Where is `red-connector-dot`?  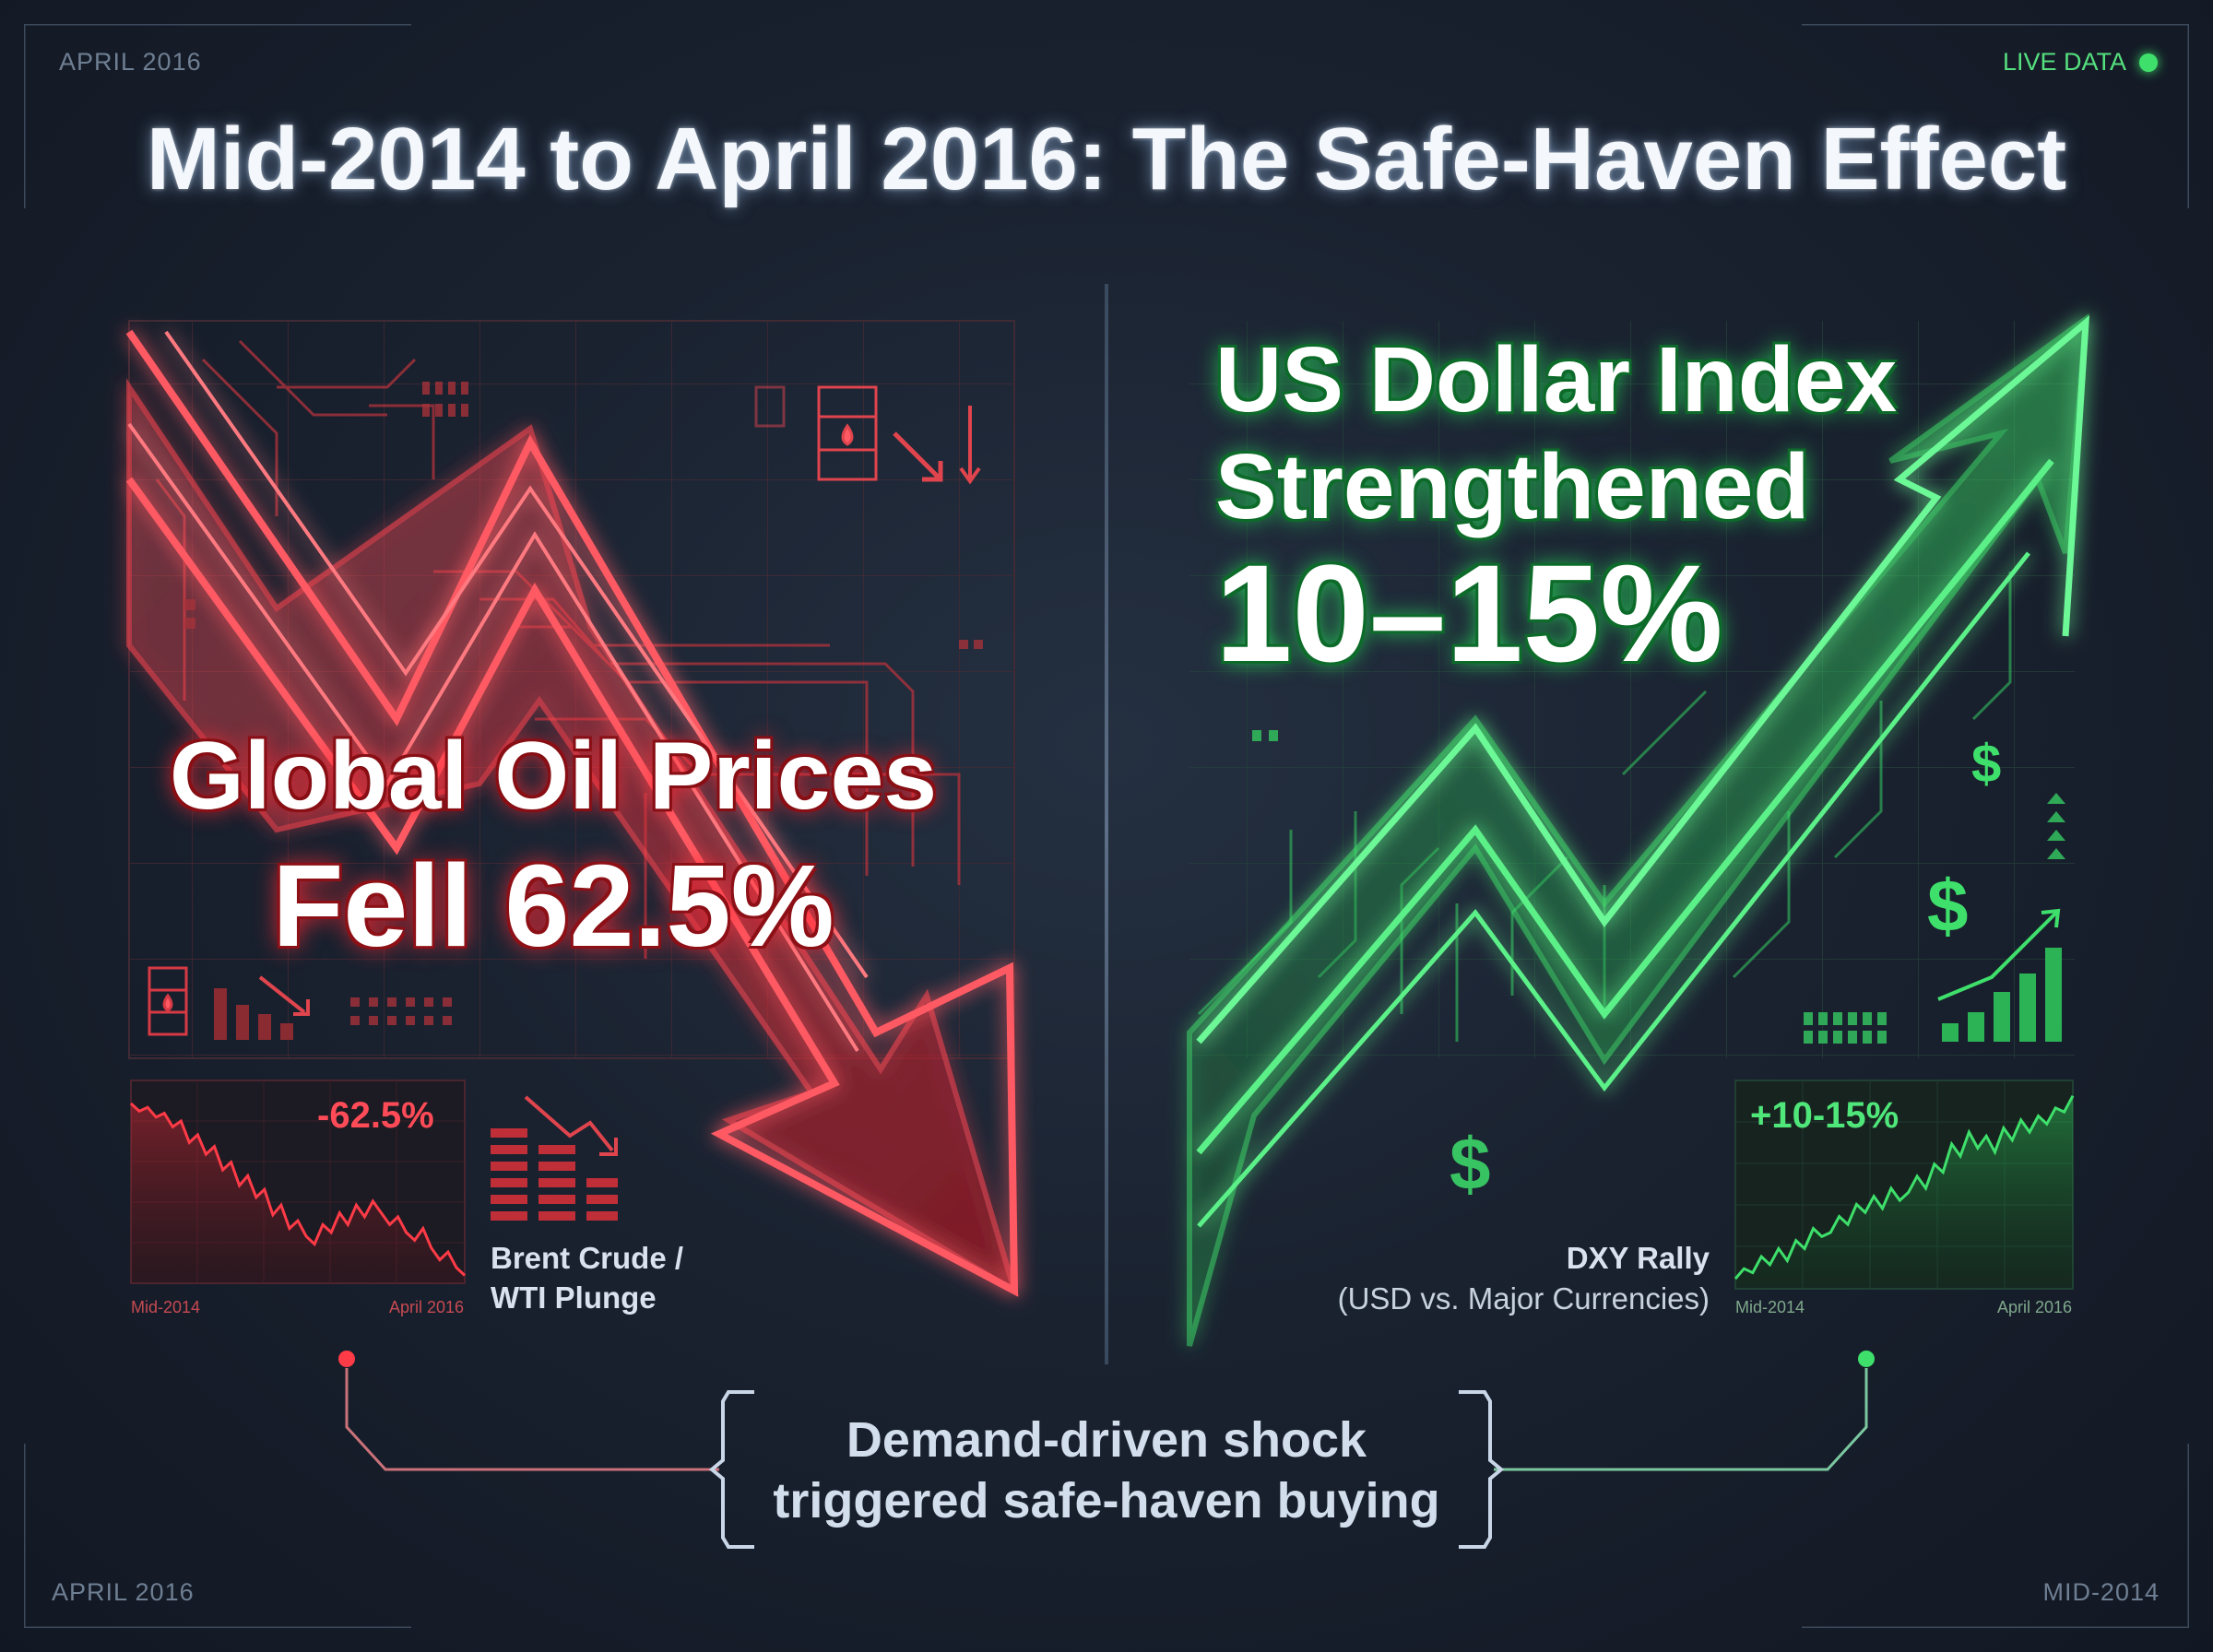 red-connector-dot is located at coordinates (346, 1359).